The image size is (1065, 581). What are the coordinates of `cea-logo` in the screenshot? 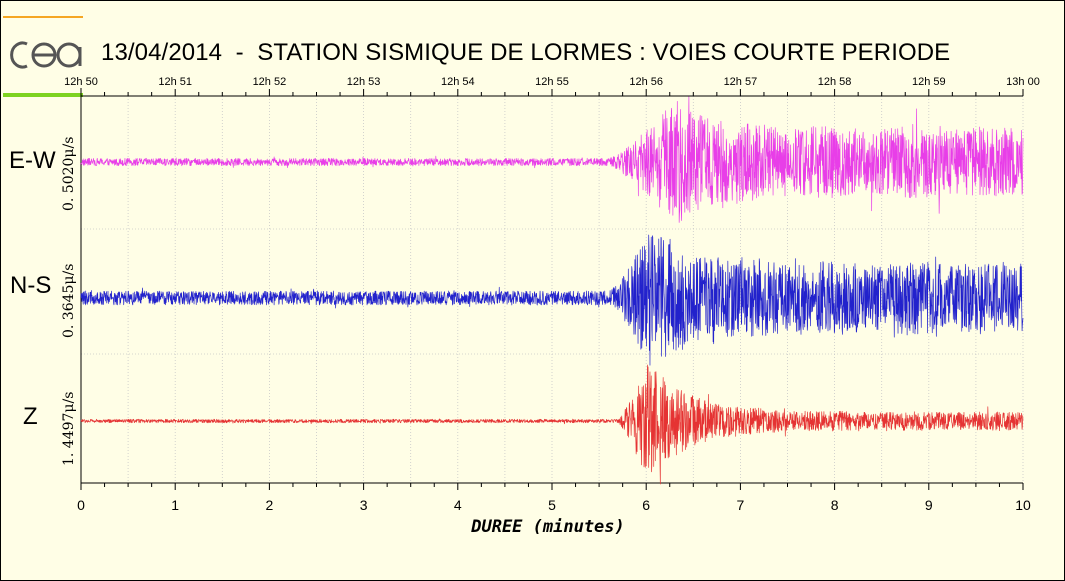 It's located at (43, 56).